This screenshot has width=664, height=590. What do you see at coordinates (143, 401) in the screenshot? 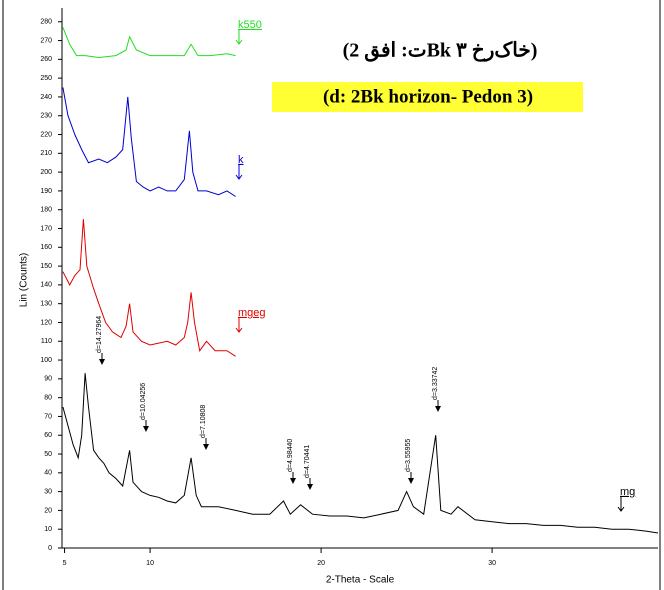
I see `peak-label: d=10.04256` at bounding box center [143, 401].